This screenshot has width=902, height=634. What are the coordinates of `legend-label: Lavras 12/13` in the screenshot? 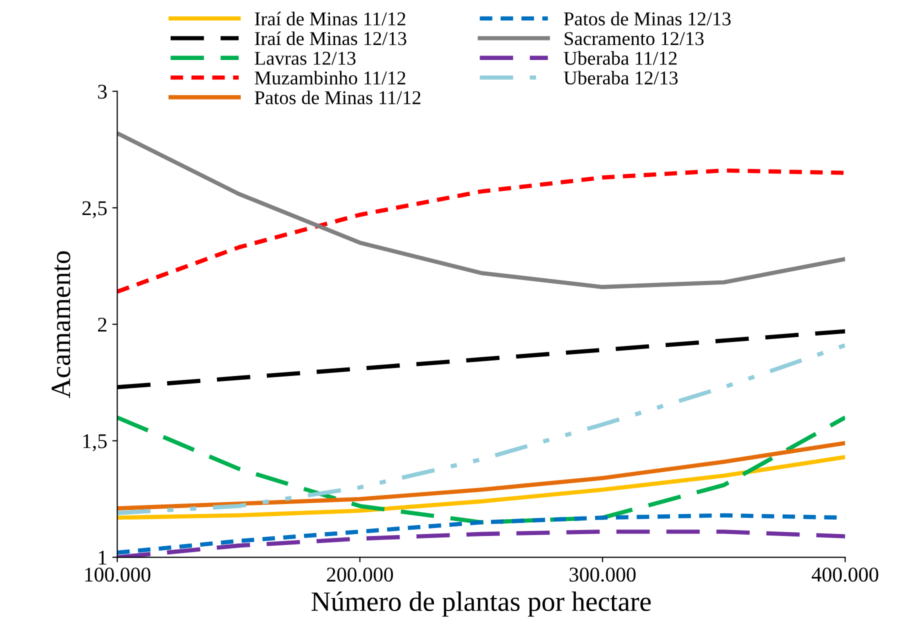 It's located at (305, 58).